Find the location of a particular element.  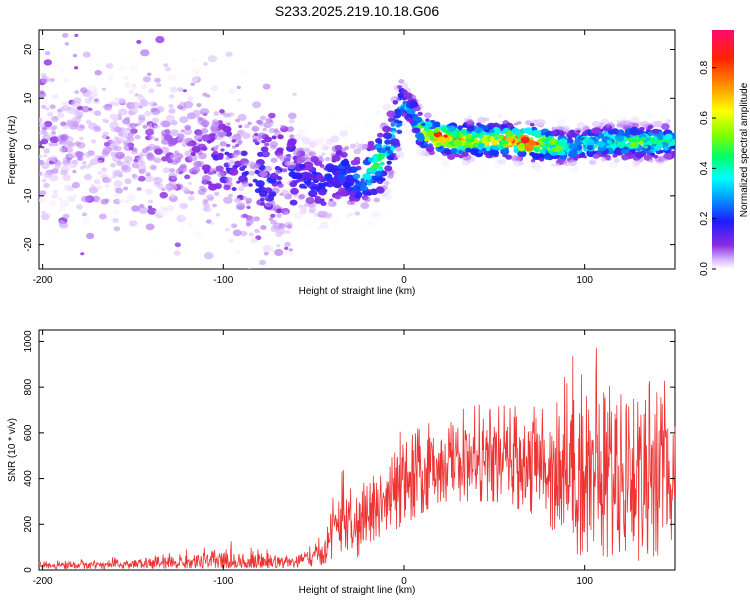

spectrogram-x-tick-label: -100 is located at coordinates (223, 280).